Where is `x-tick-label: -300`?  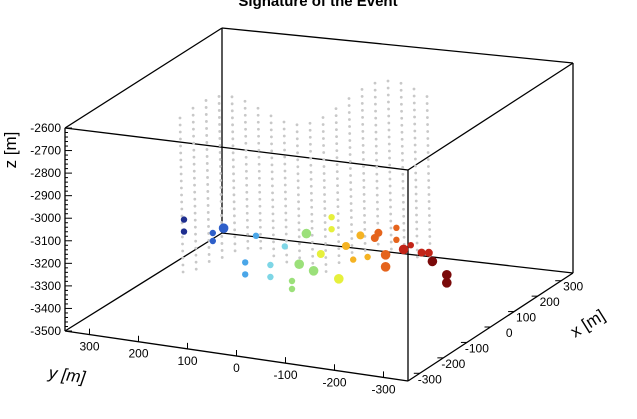
x-tick-label: -300 is located at coordinates (430, 379).